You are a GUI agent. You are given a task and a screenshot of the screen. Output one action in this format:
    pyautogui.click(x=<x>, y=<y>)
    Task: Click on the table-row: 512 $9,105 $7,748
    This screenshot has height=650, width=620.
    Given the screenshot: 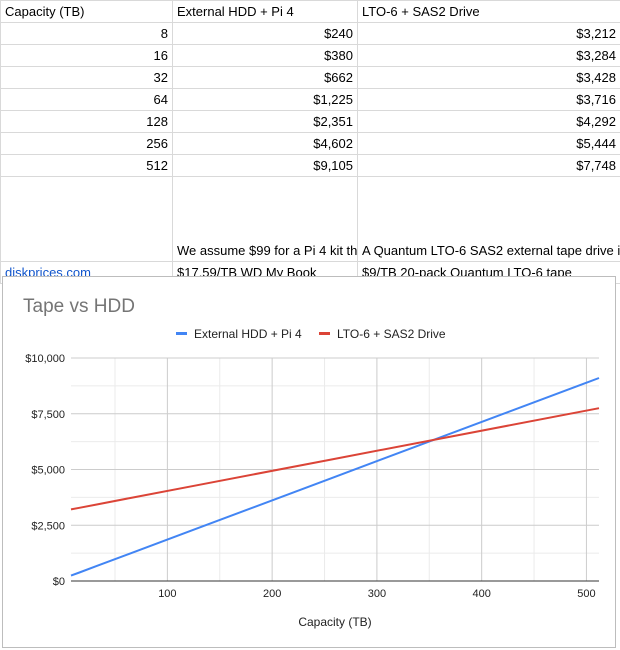 What is the action you would take?
    pyautogui.click(x=310, y=165)
    